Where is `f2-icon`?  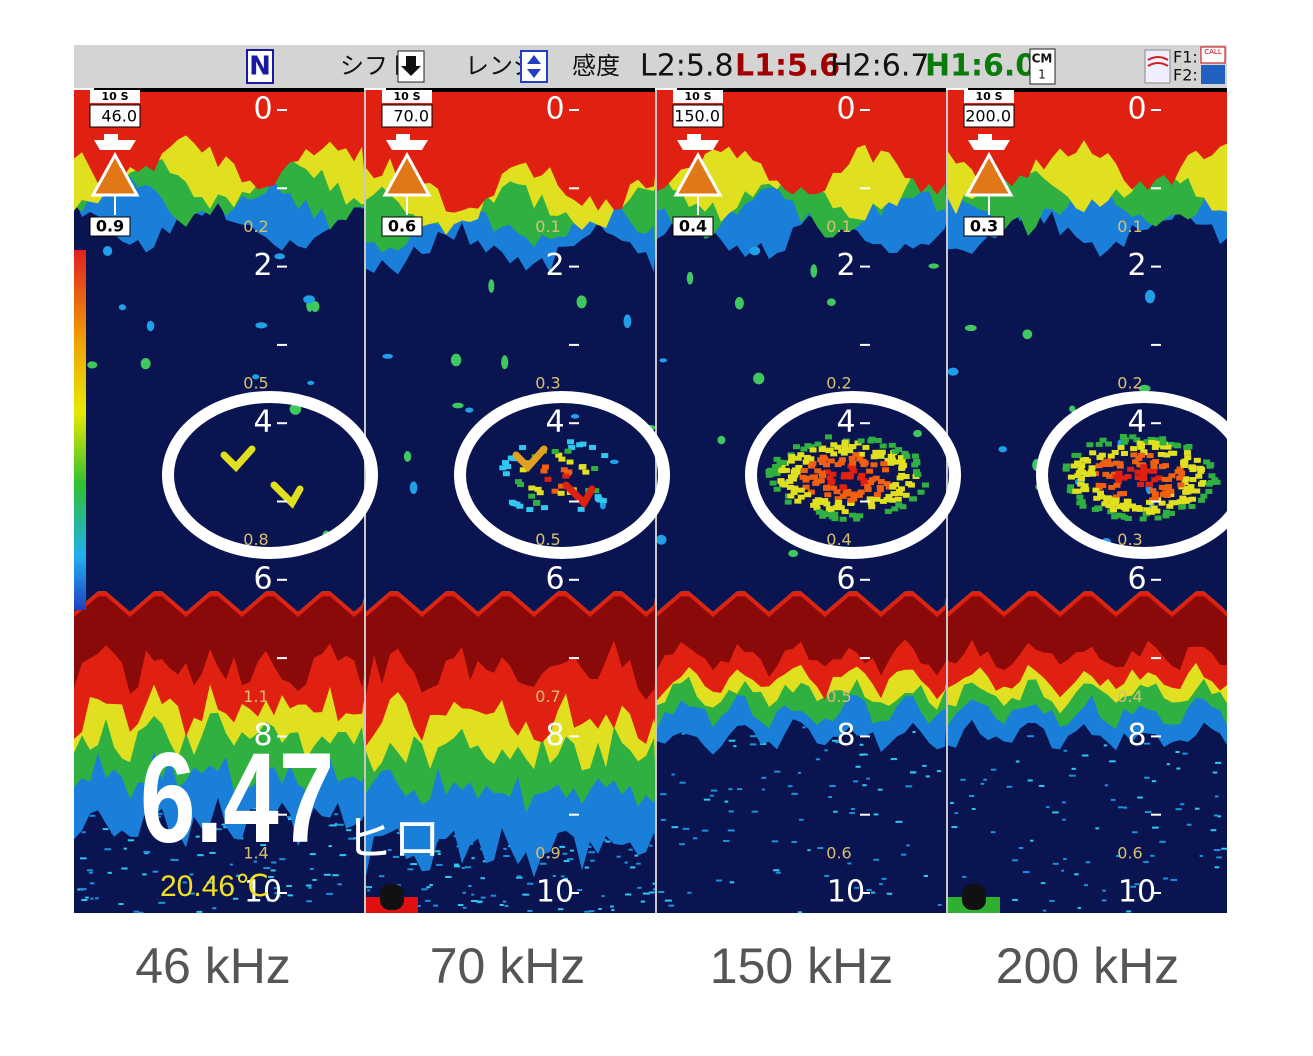
f2-icon is located at coordinates (1213, 74).